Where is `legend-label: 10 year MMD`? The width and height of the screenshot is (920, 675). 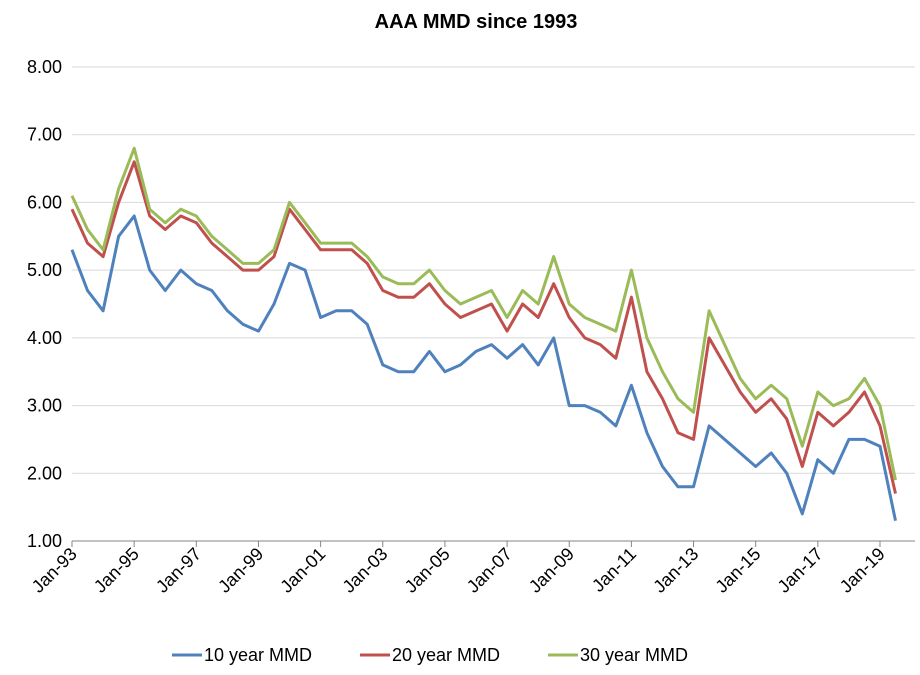
legend-label: 10 year MMD is located at coordinates (258, 655).